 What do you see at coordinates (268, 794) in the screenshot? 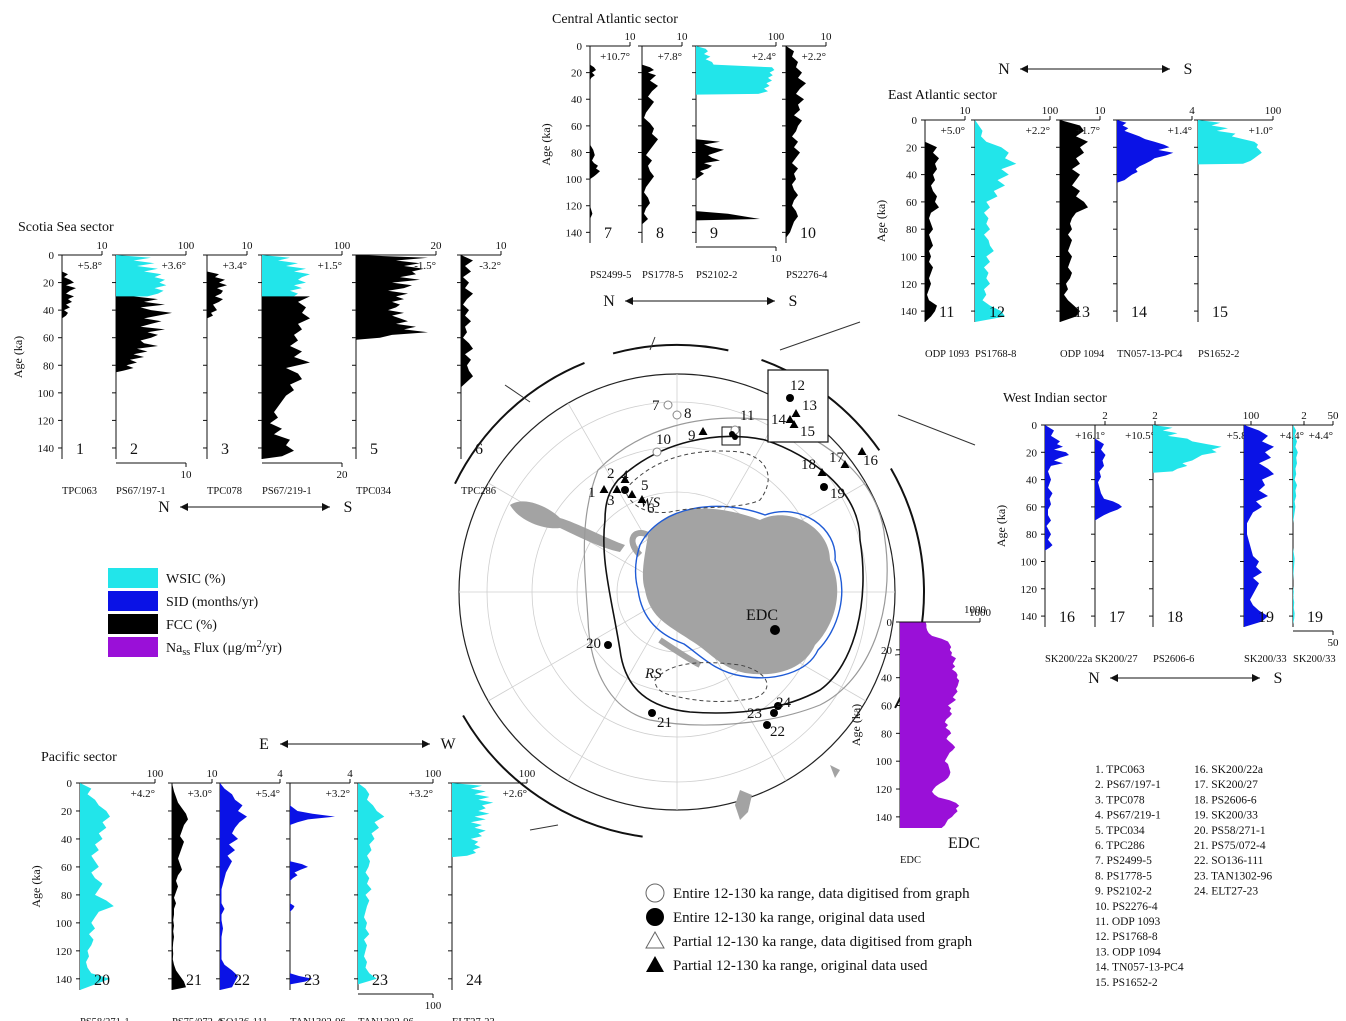
I see `temperature-anomaly-label: +5.4°` at bounding box center [268, 794].